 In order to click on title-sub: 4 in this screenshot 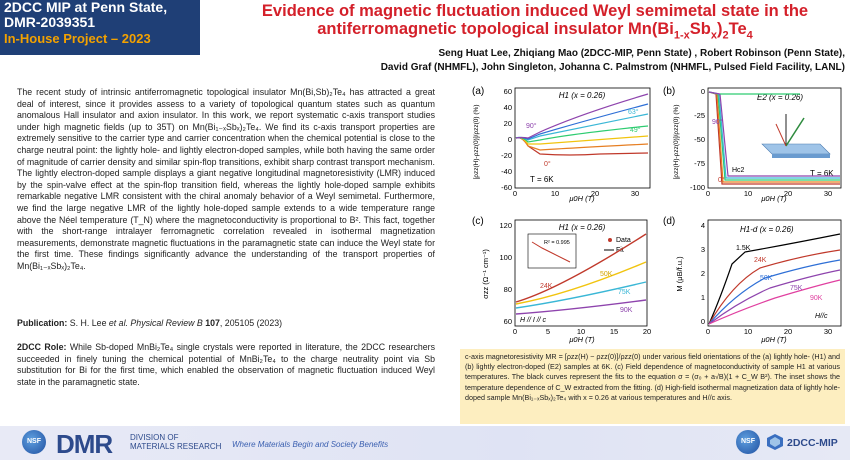, I will do `click(749, 35)`.